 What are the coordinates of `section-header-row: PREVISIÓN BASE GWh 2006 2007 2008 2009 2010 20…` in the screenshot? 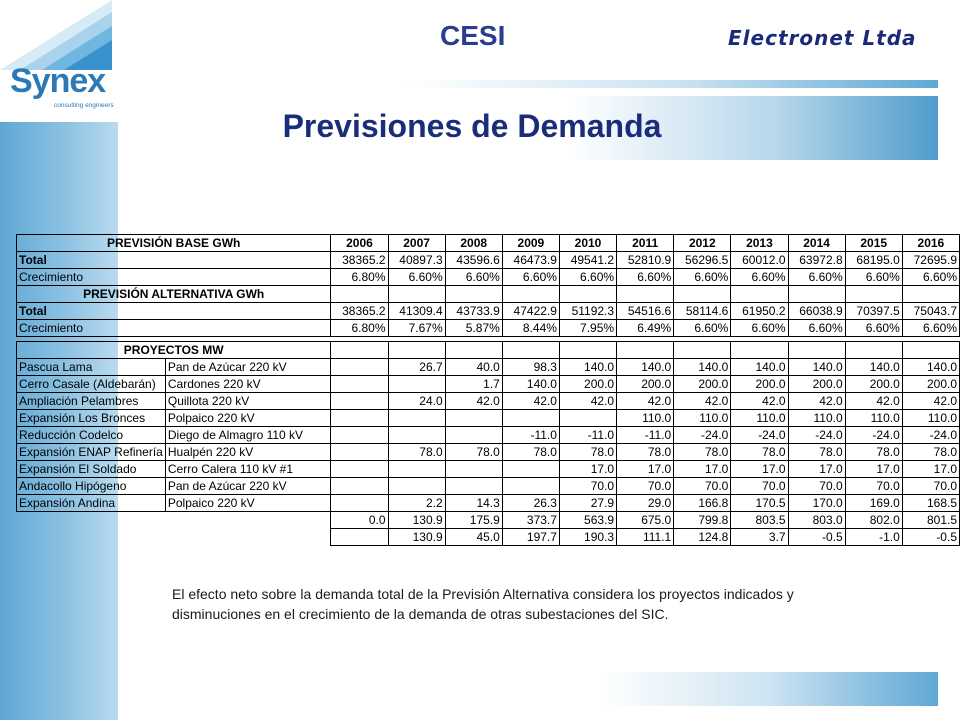 It's located at (487, 243).